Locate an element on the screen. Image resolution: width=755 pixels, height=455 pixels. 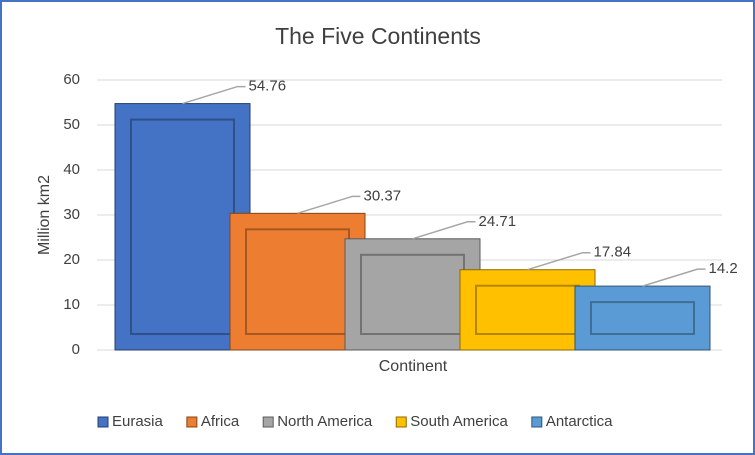
chart-title: The Five Continents is located at coordinates (378, 36).